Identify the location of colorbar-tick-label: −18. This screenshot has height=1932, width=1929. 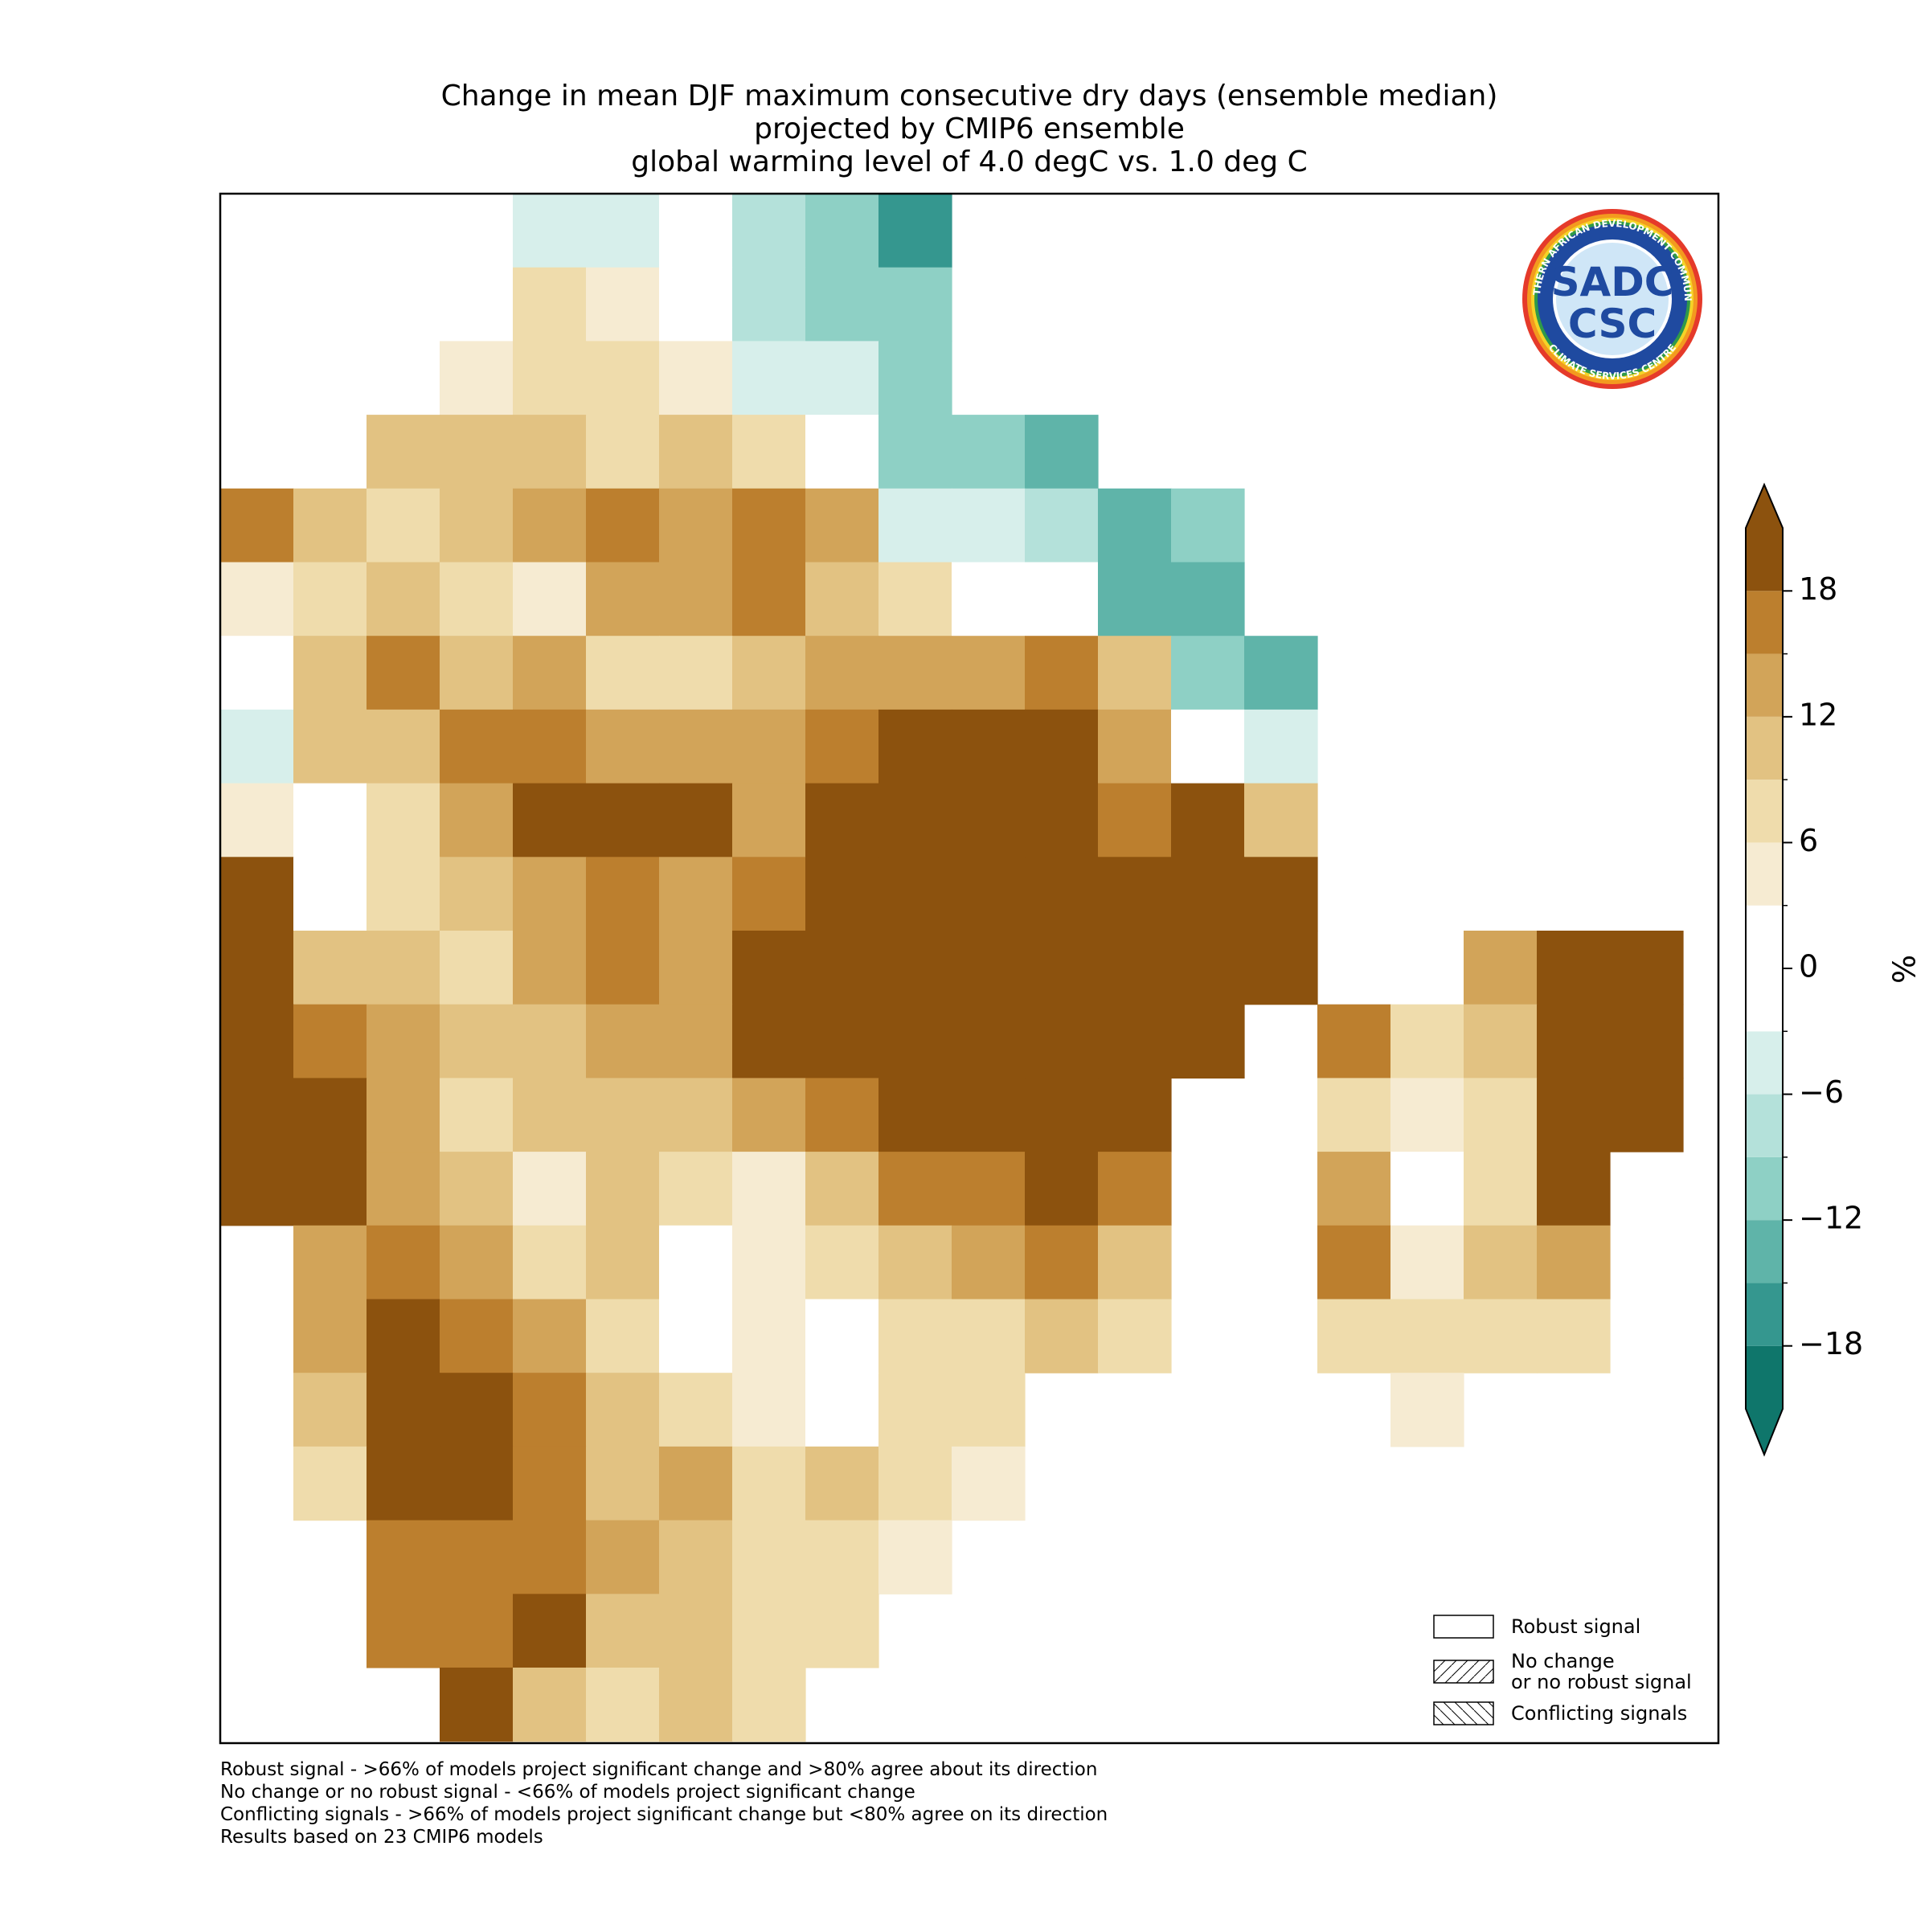
(1831, 1343).